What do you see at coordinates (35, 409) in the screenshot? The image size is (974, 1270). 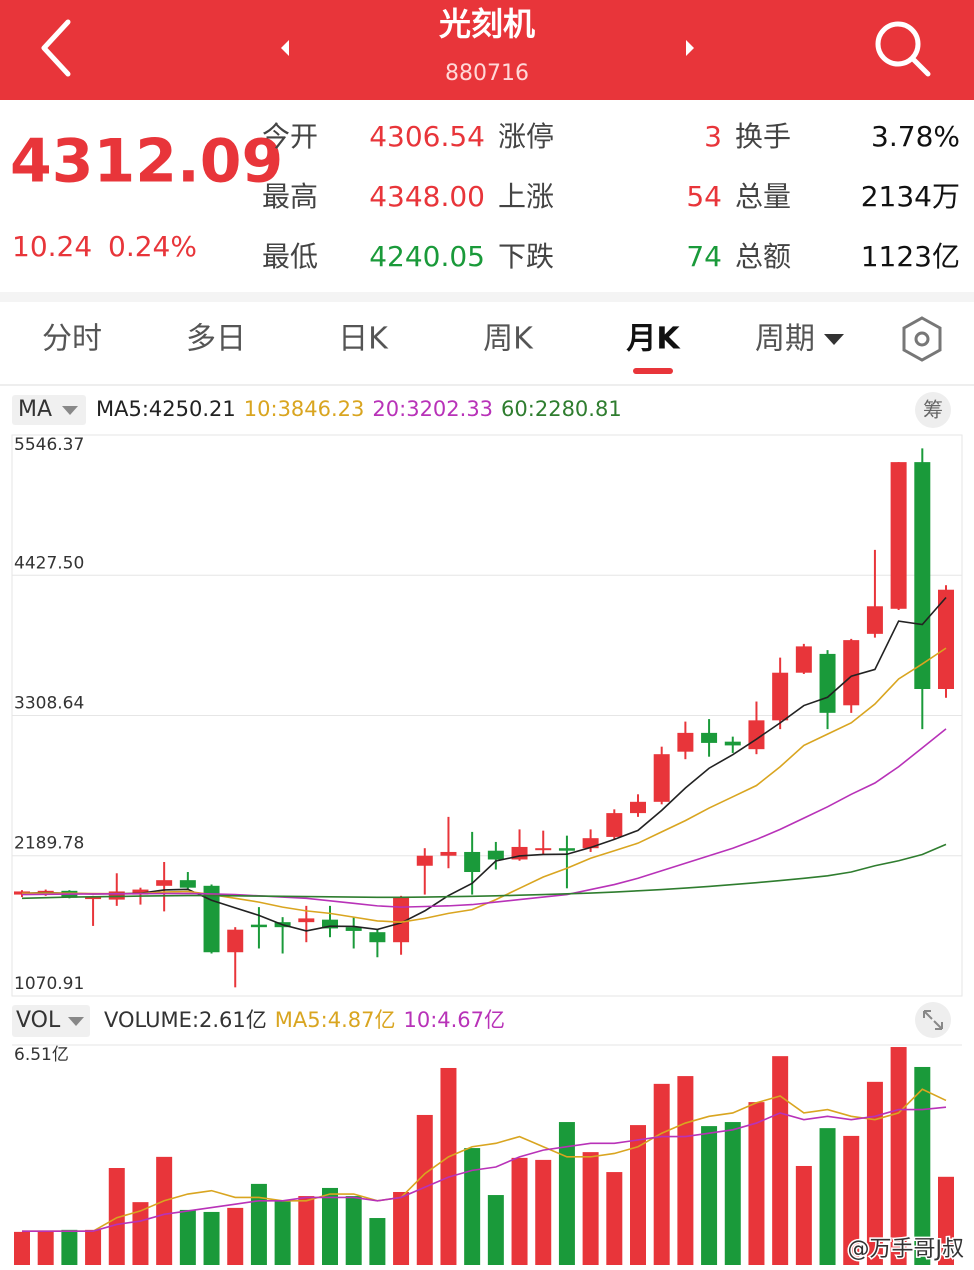 I see `indicator-label: MA` at bounding box center [35, 409].